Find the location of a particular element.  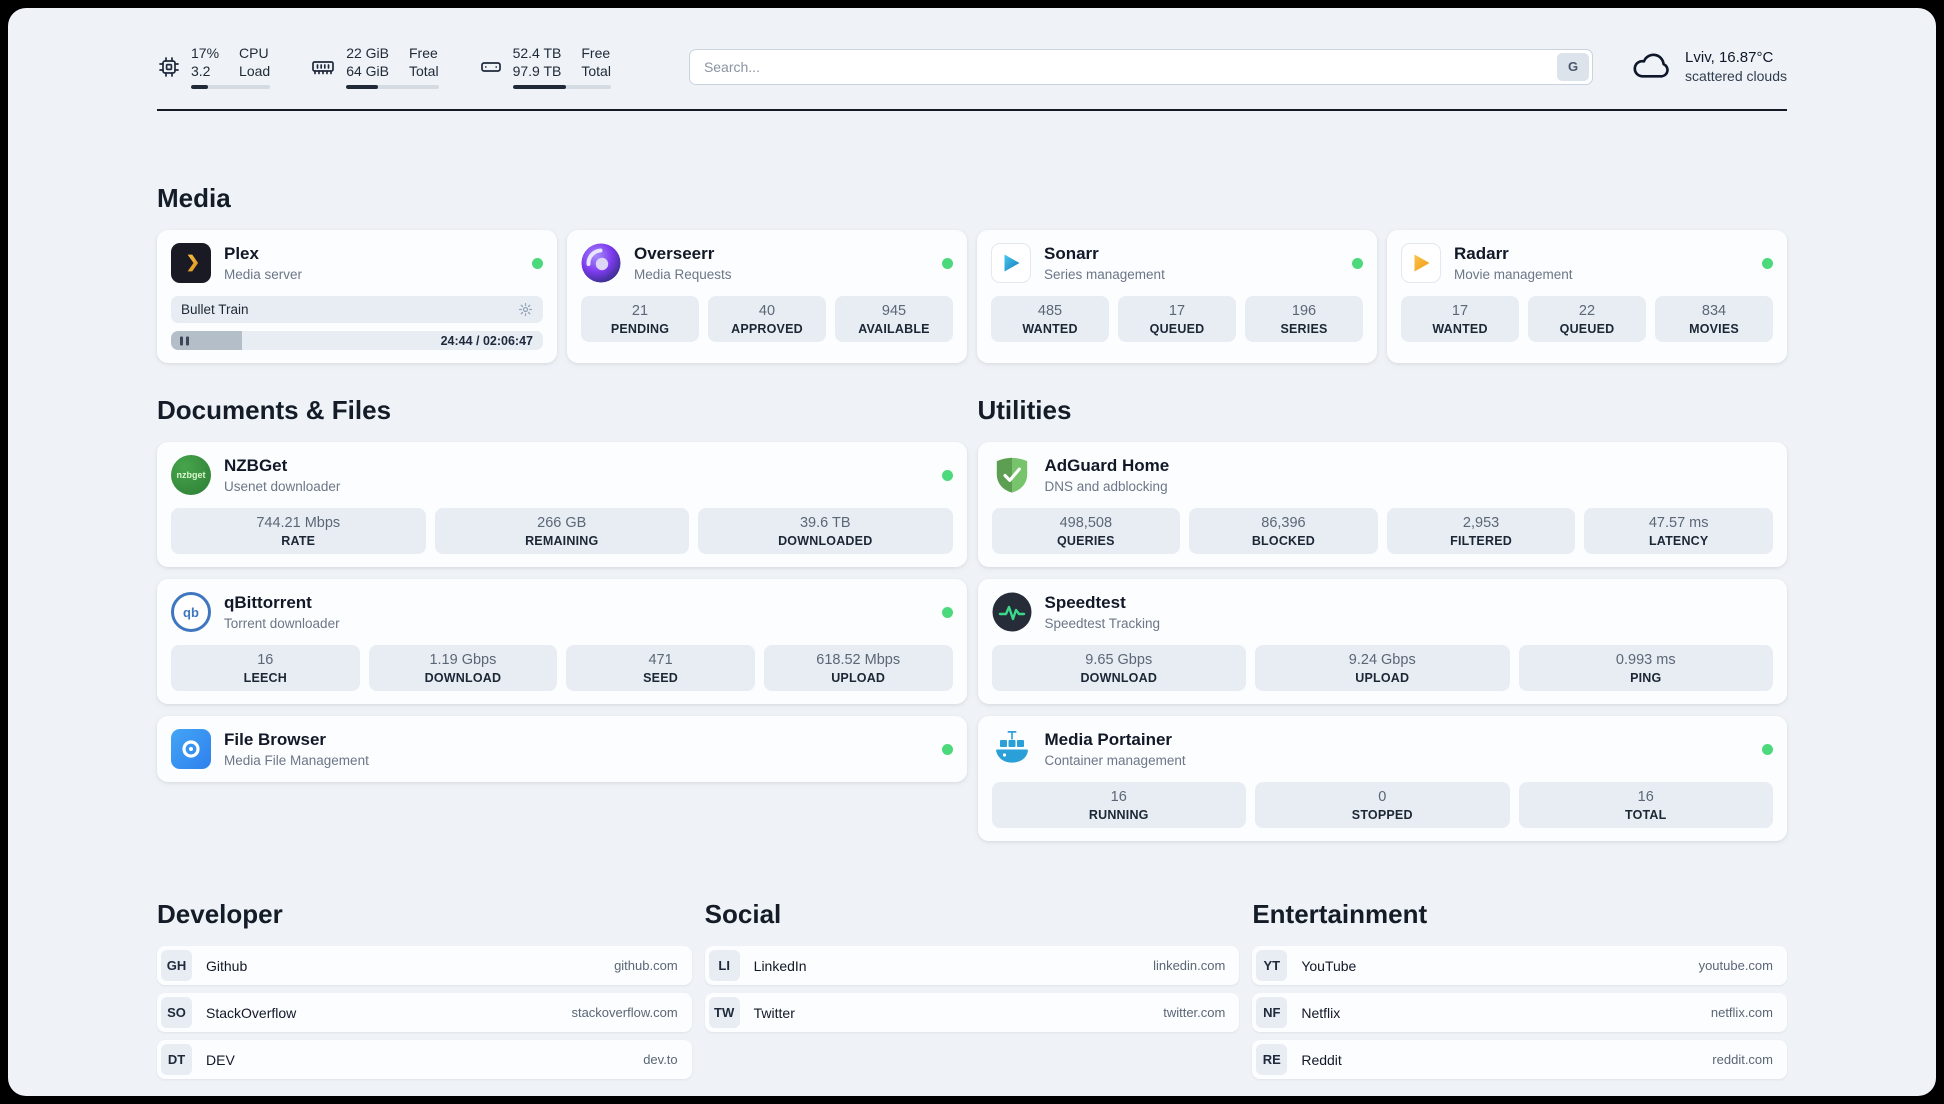

app-name: qBittorrent is located at coordinates (268, 603).